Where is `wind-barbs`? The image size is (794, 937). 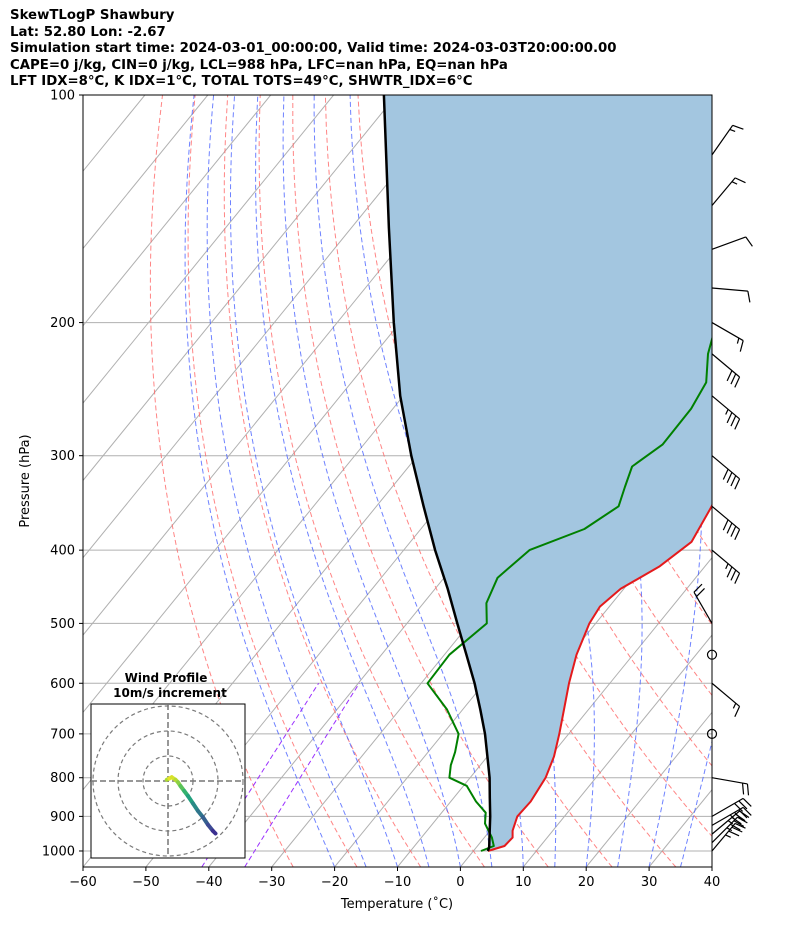 wind-barbs is located at coordinates (723, 488).